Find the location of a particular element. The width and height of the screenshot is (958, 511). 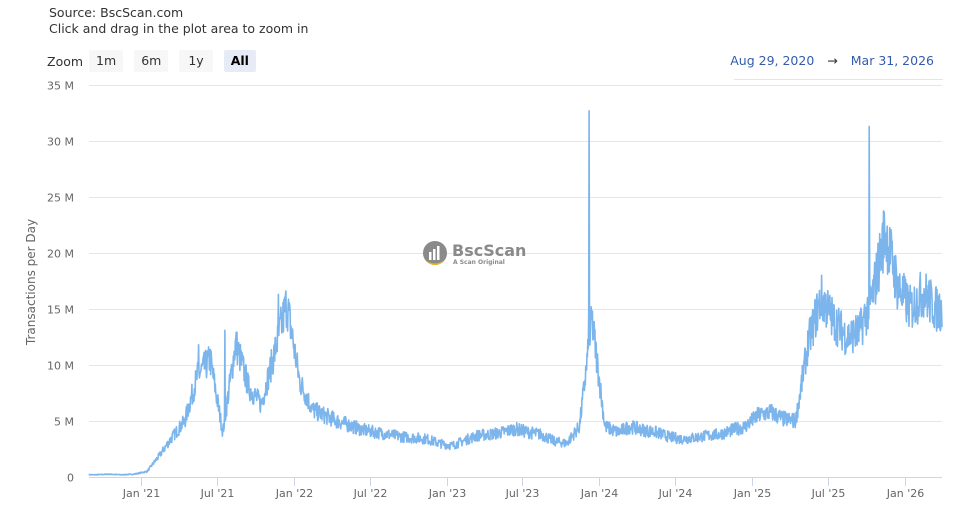

range-arrow-icon: → is located at coordinates (832, 60).